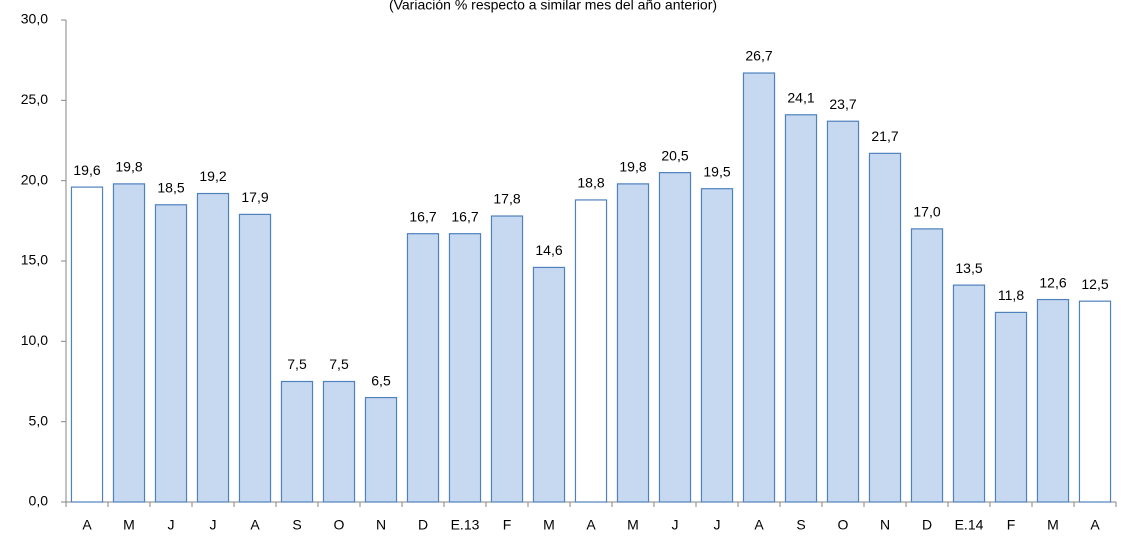 This screenshot has height=541, width=1128. What do you see at coordinates (968, 268) in the screenshot?
I see `data-label: 13,5` at bounding box center [968, 268].